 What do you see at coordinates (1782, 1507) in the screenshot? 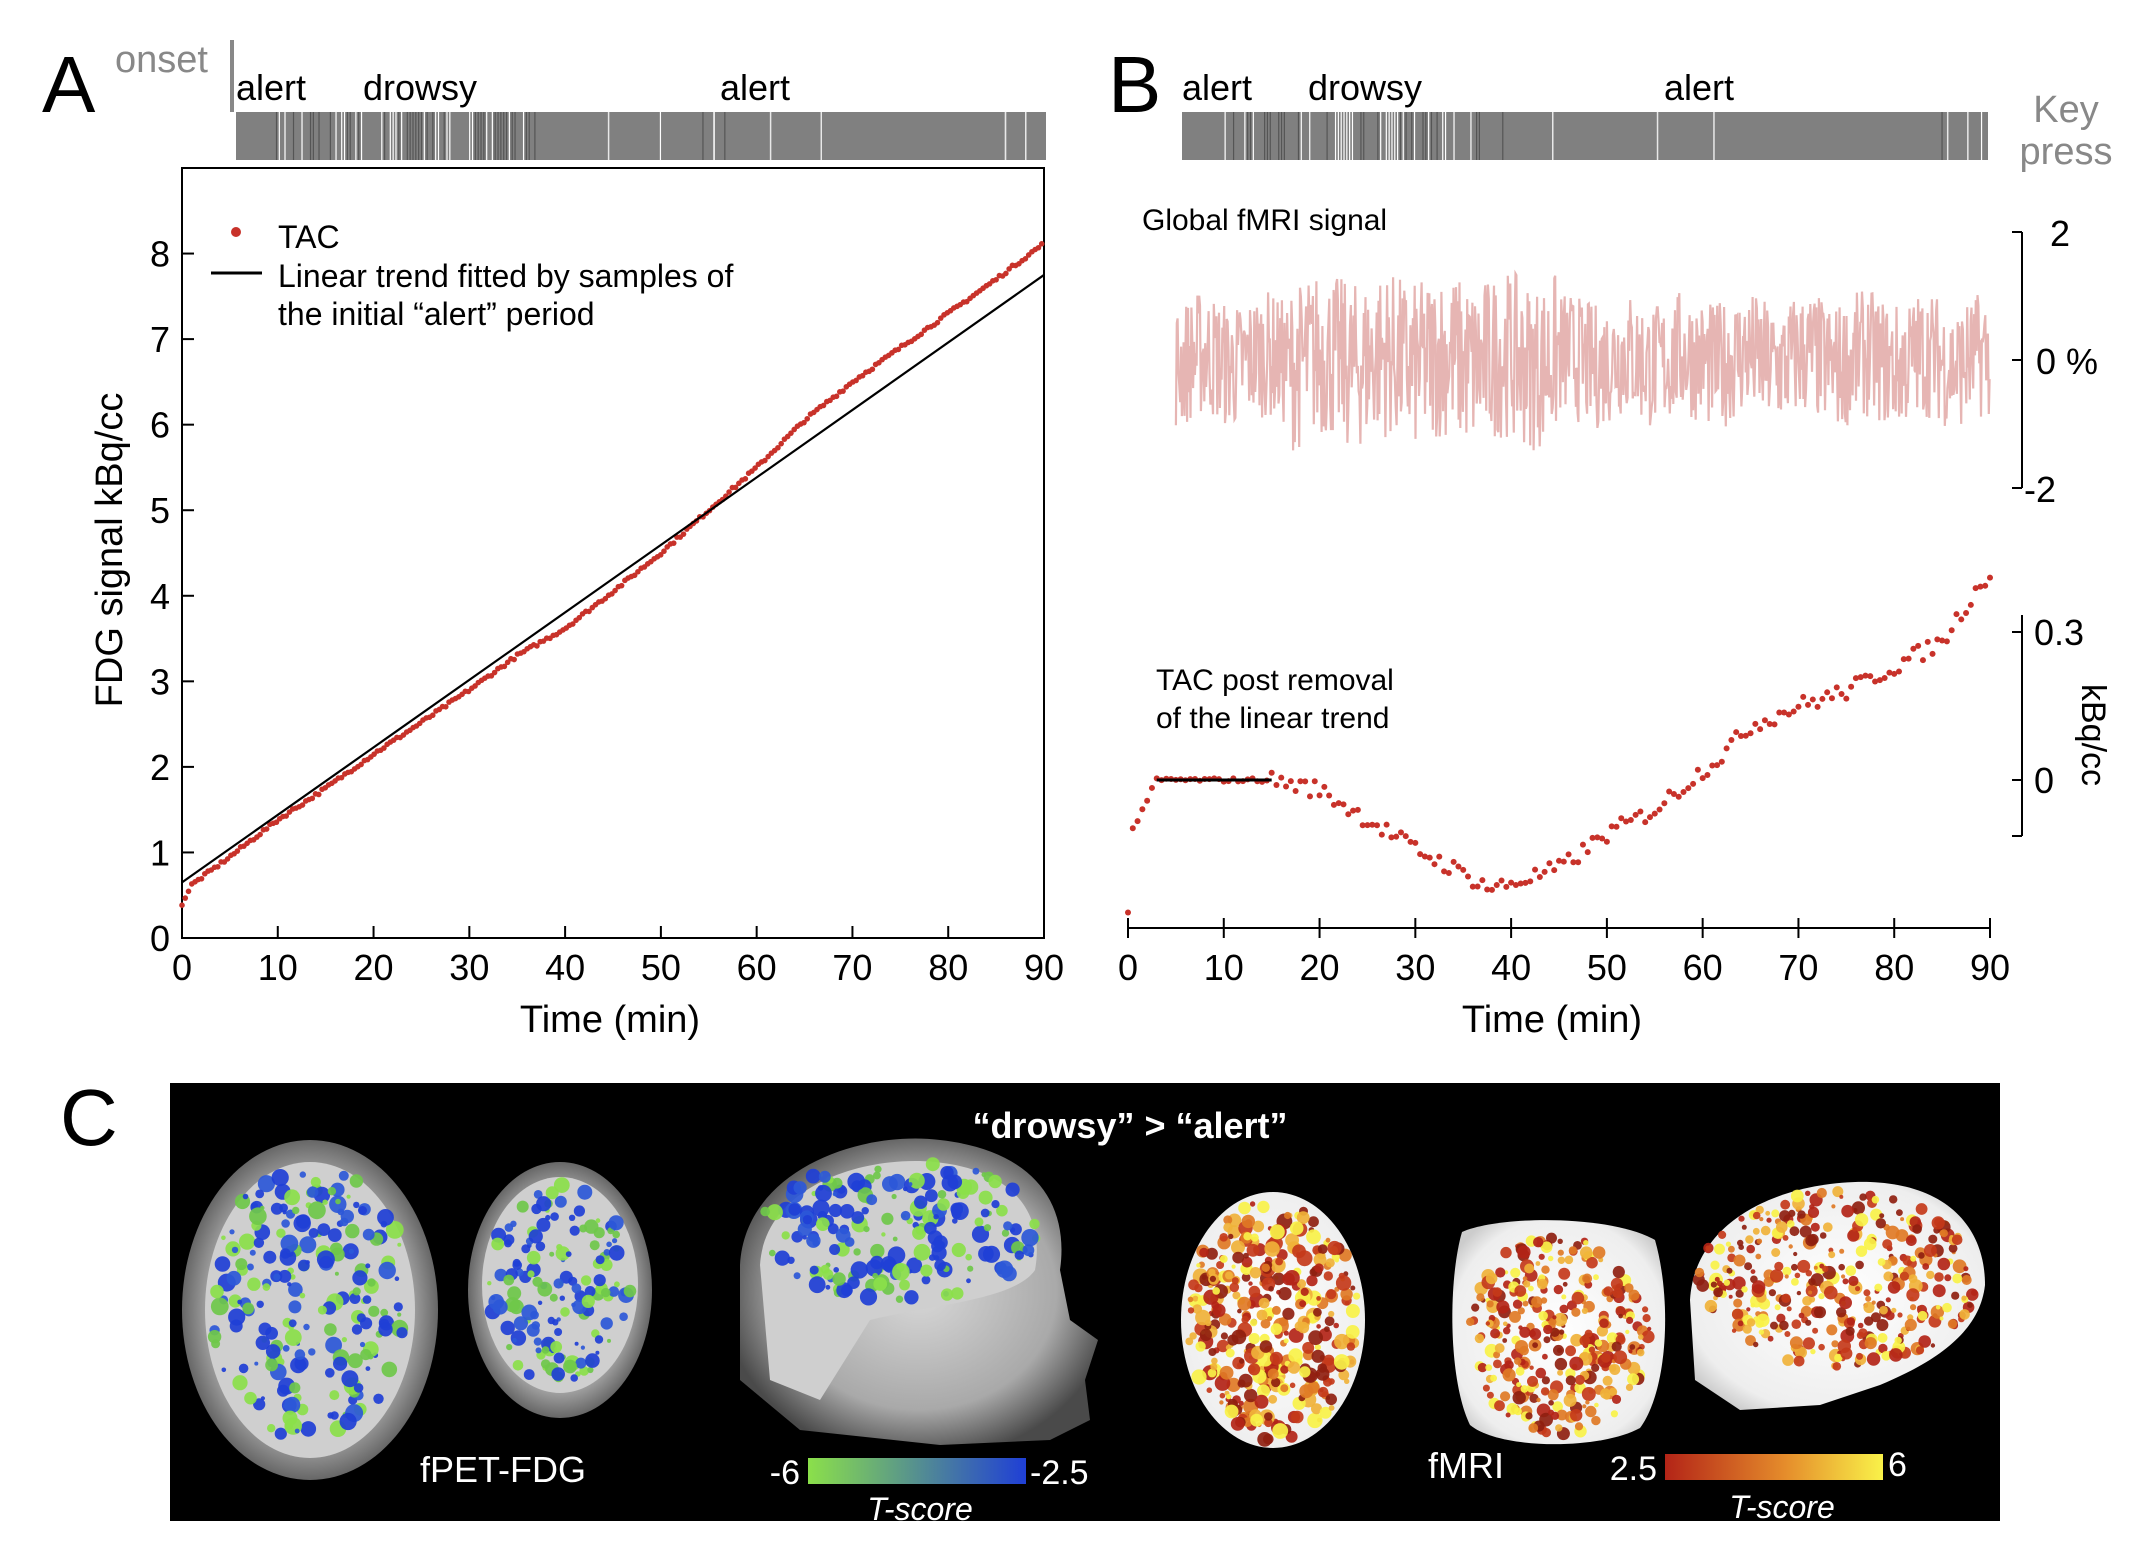
I see `fmri-scale-label: T-score` at bounding box center [1782, 1507].